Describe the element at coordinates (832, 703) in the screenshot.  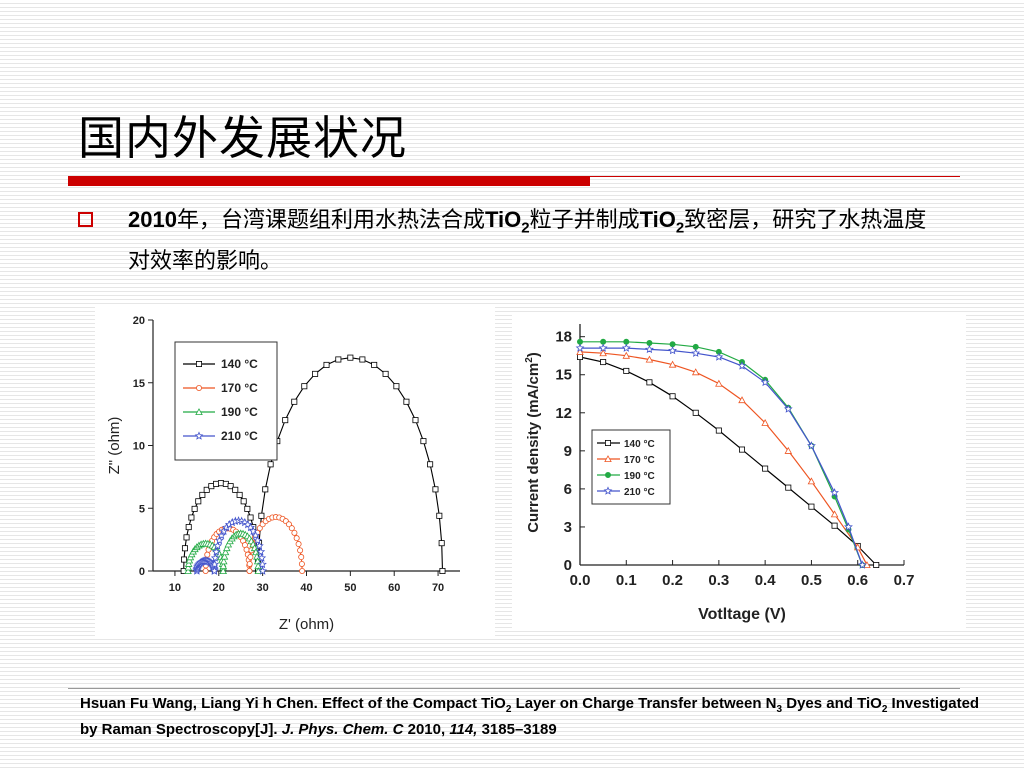
I see `ref-part-3: Dyes and TiO` at that location.